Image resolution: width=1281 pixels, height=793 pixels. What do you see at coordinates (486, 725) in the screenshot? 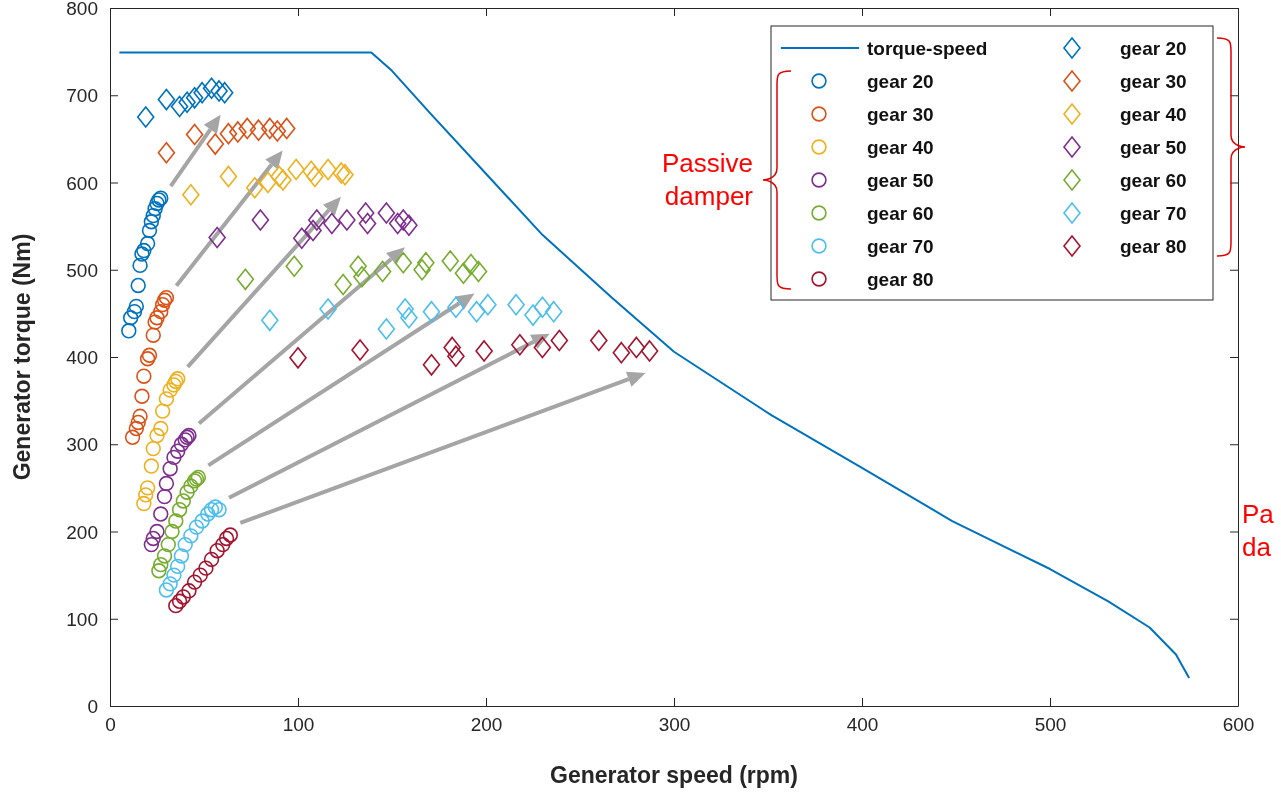
I see `x-tick-label: 200` at bounding box center [486, 725].